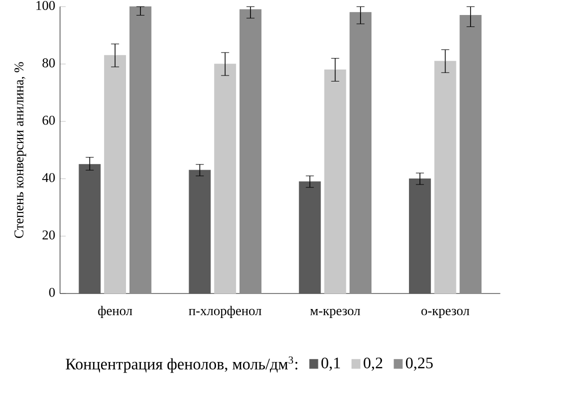  Describe the element at coordinates (48, 120) in the screenshot. I see `y-tick-label: 60` at that location.